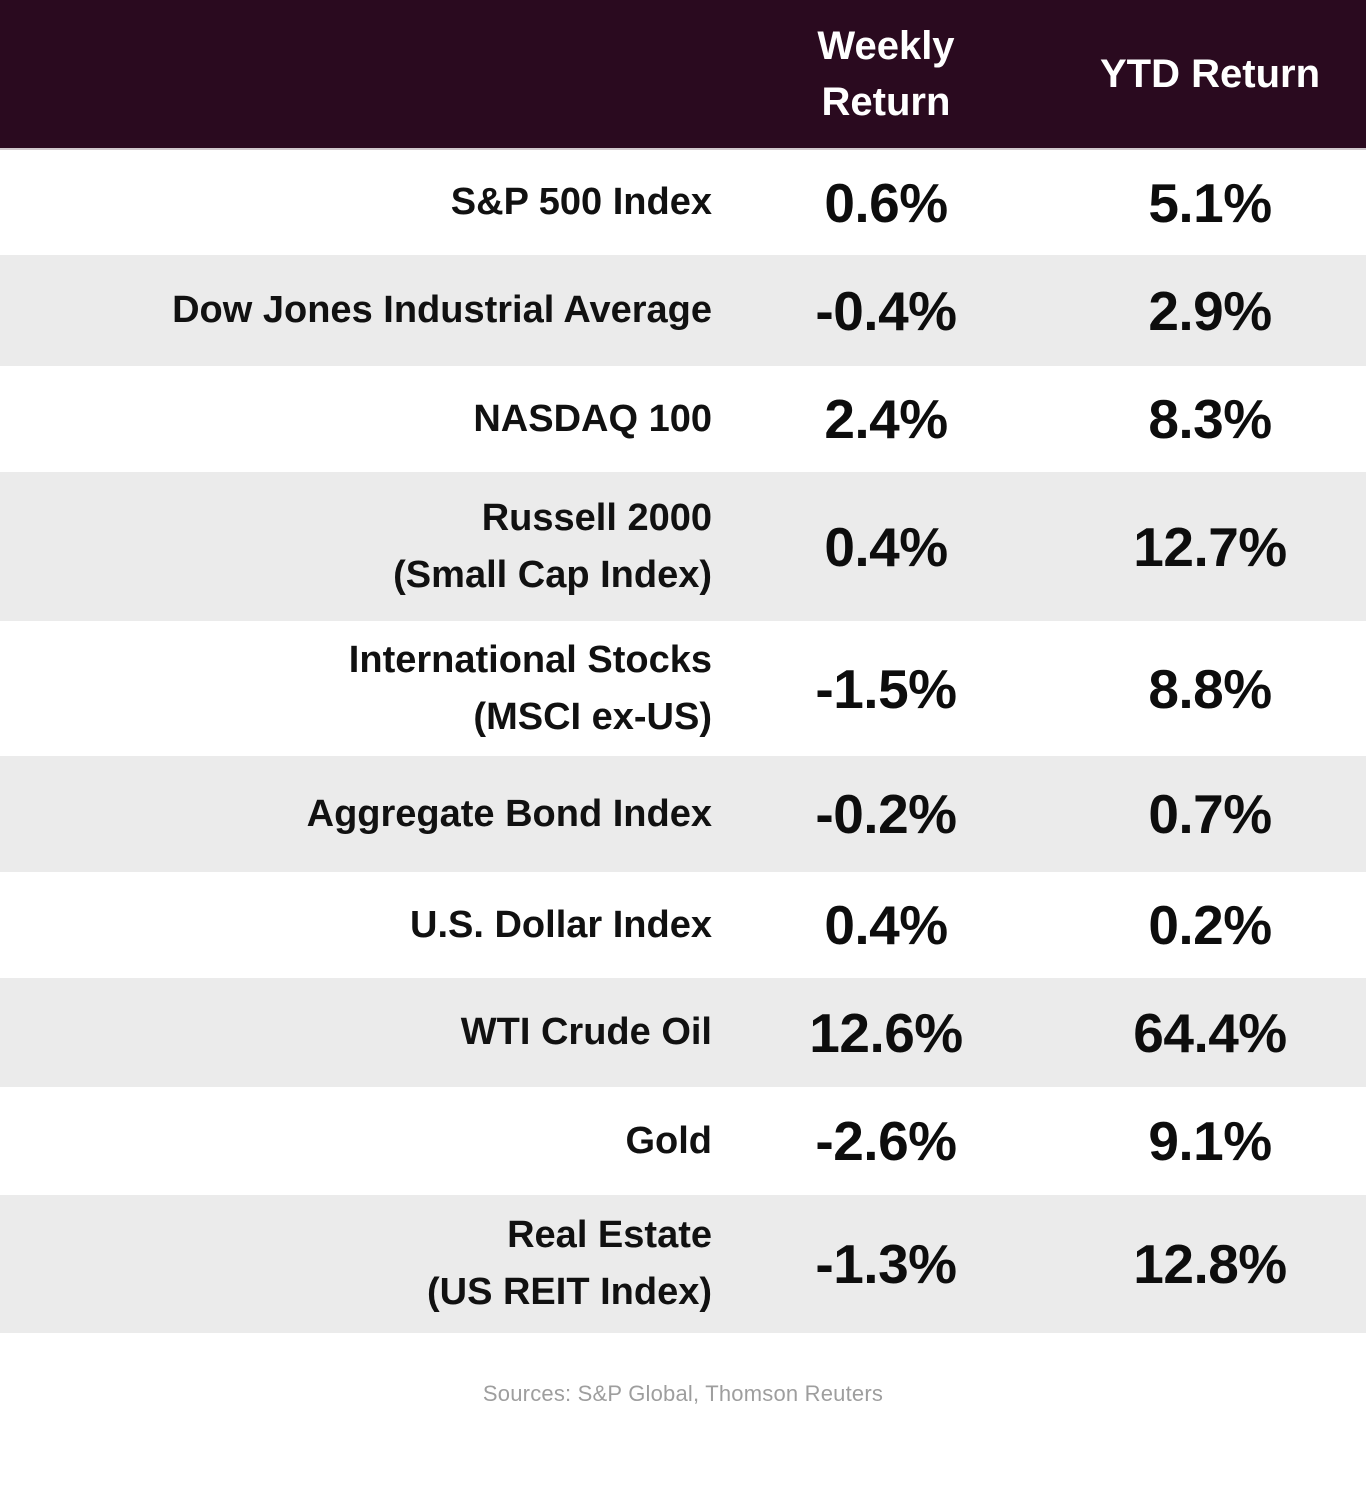 The width and height of the screenshot is (1366, 1496). What do you see at coordinates (683, 75) in the screenshot?
I see `table-header-row: Weekly Return YTD Return` at bounding box center [683, 75].